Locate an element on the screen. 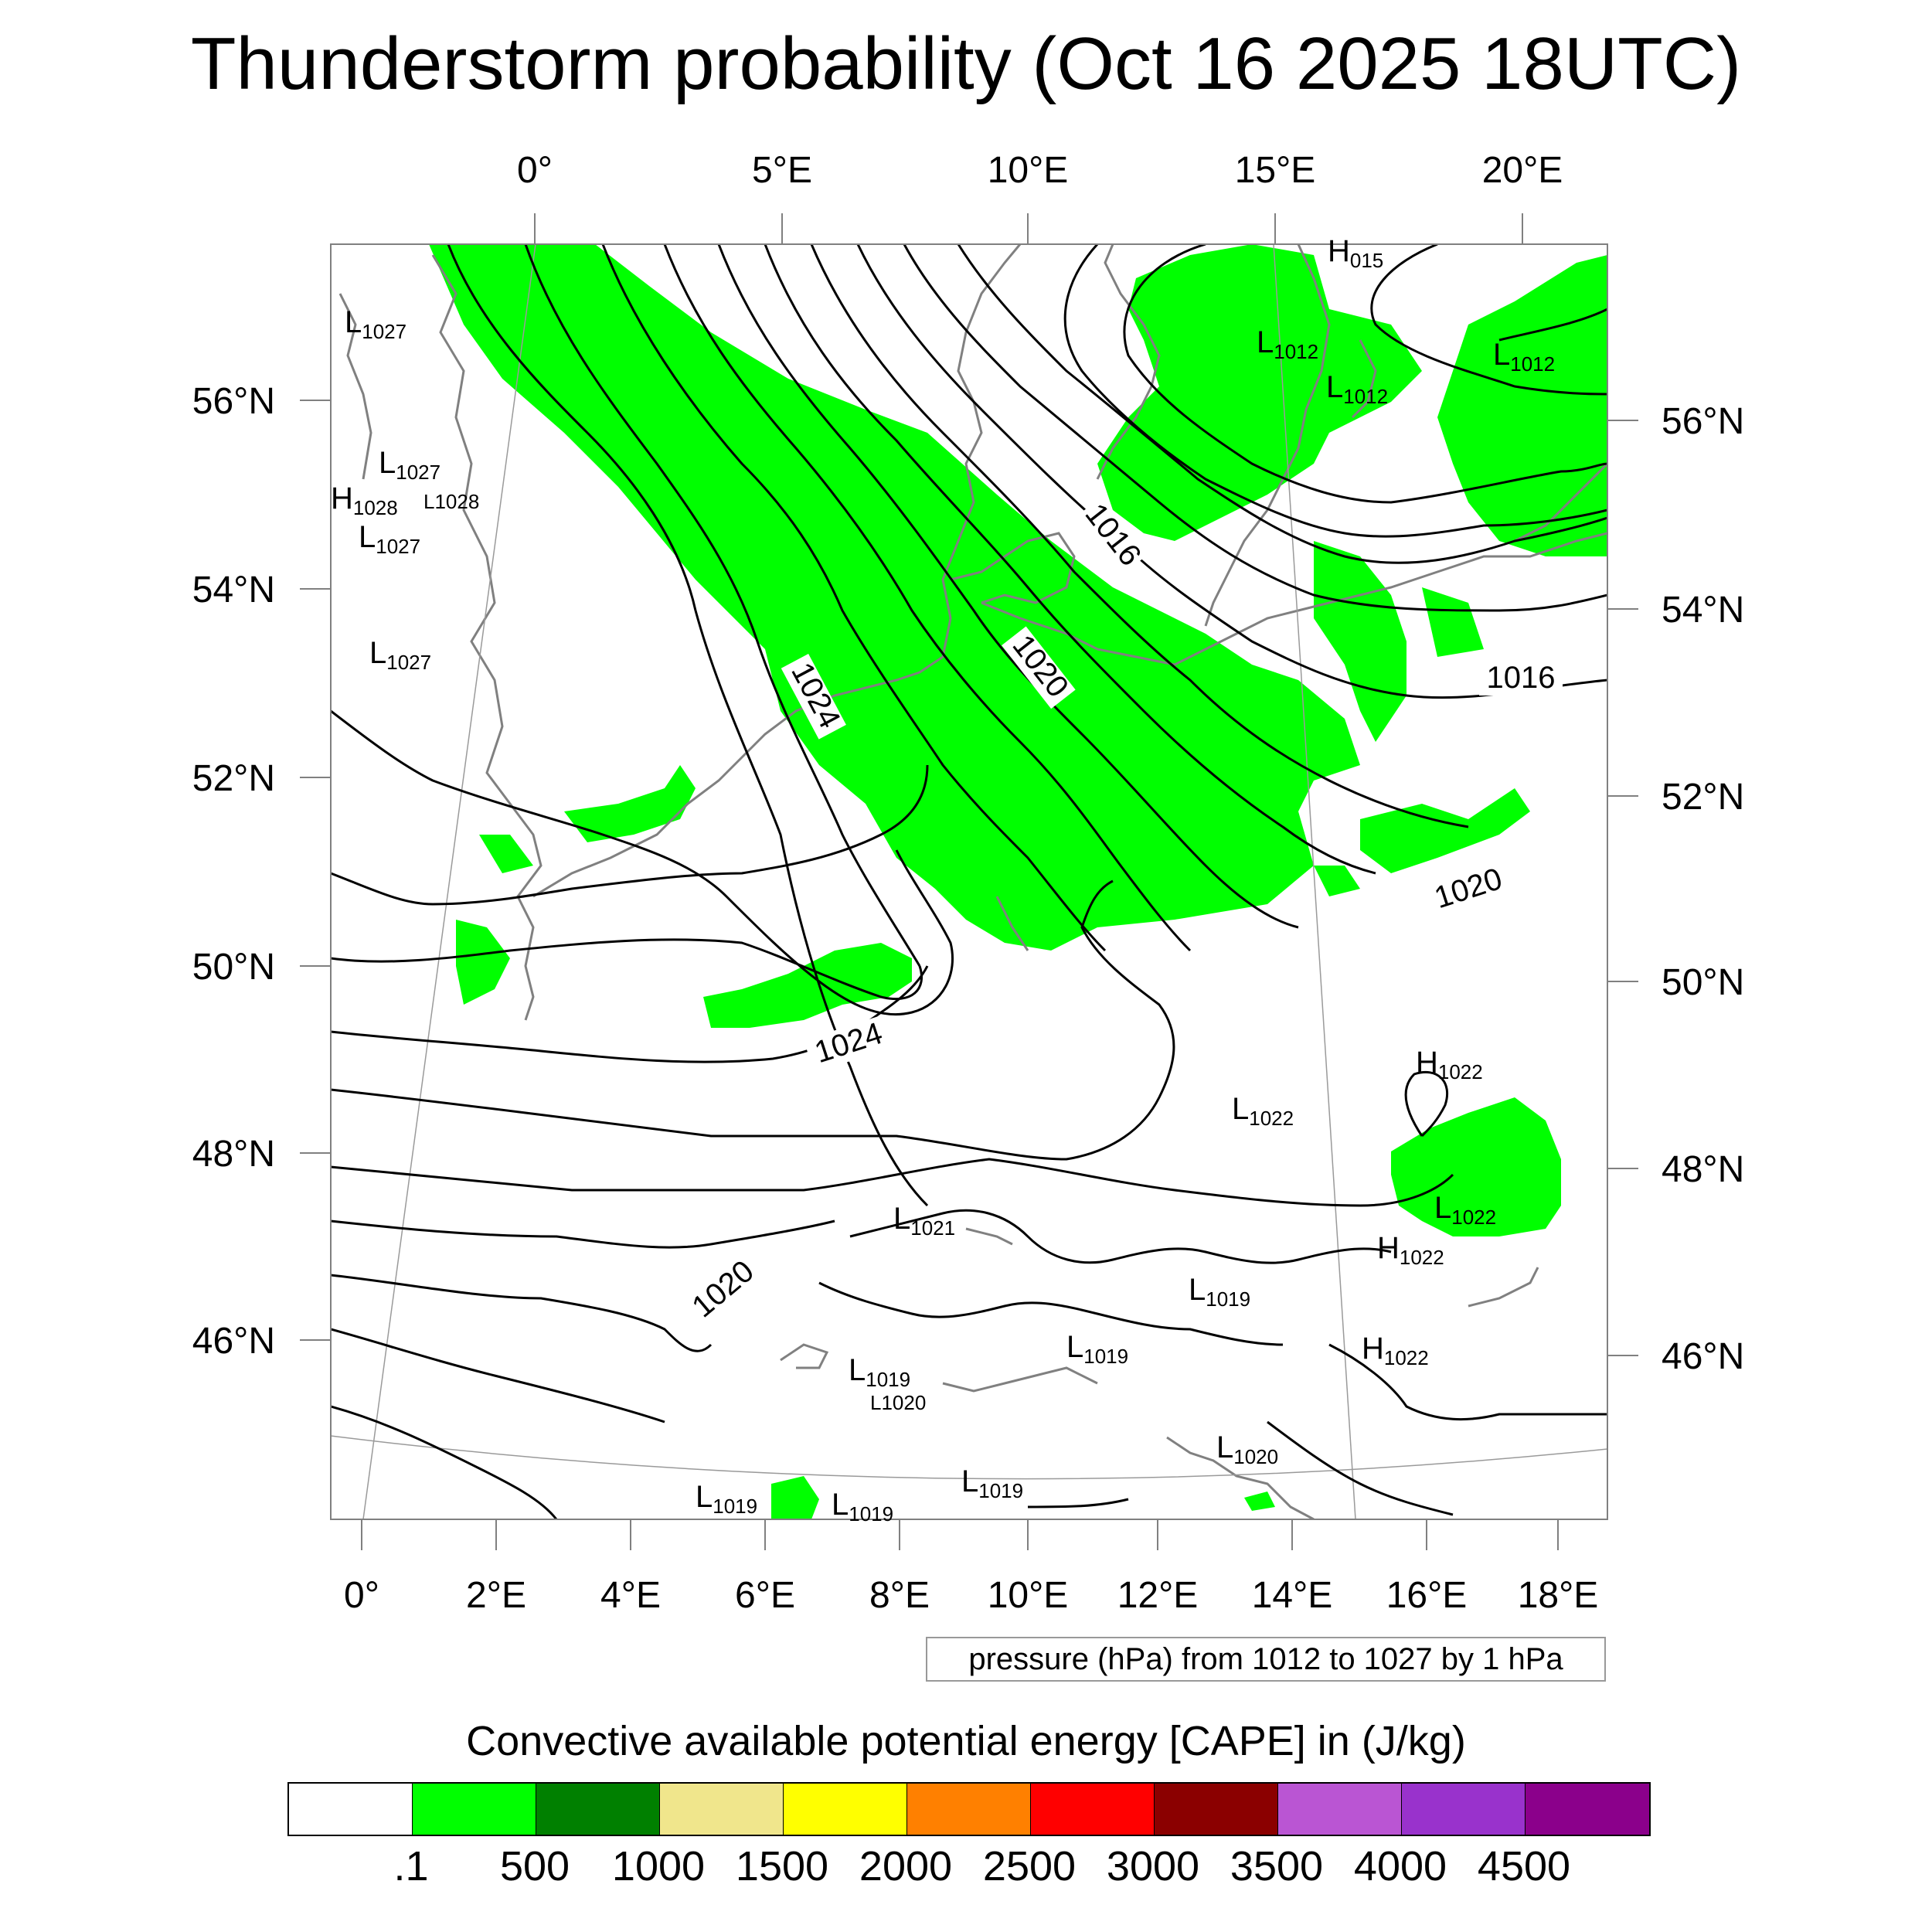 This screenshot has height=1932, width=1932. right-lat-label: 50°N is located at coordinates (1703, 983).